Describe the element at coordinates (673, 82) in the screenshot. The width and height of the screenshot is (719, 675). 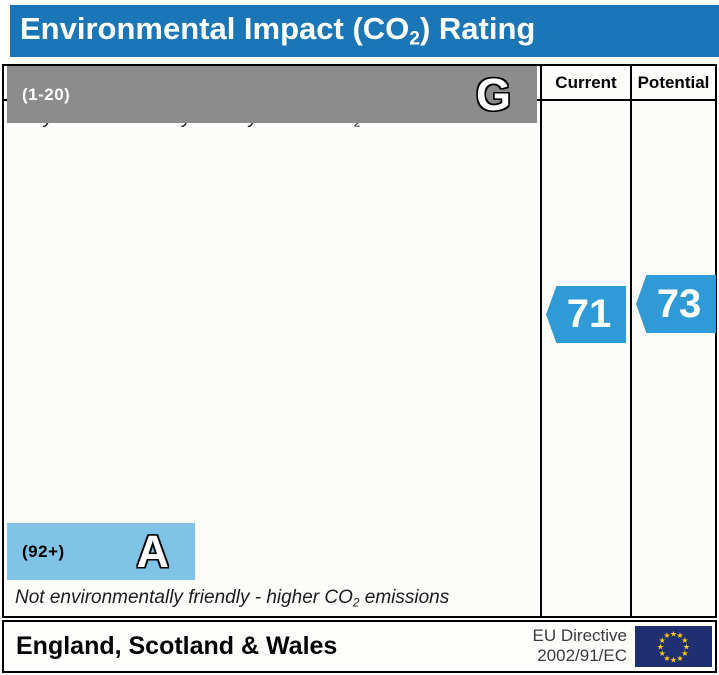
I see `column-header-potential: Potential` at that location.